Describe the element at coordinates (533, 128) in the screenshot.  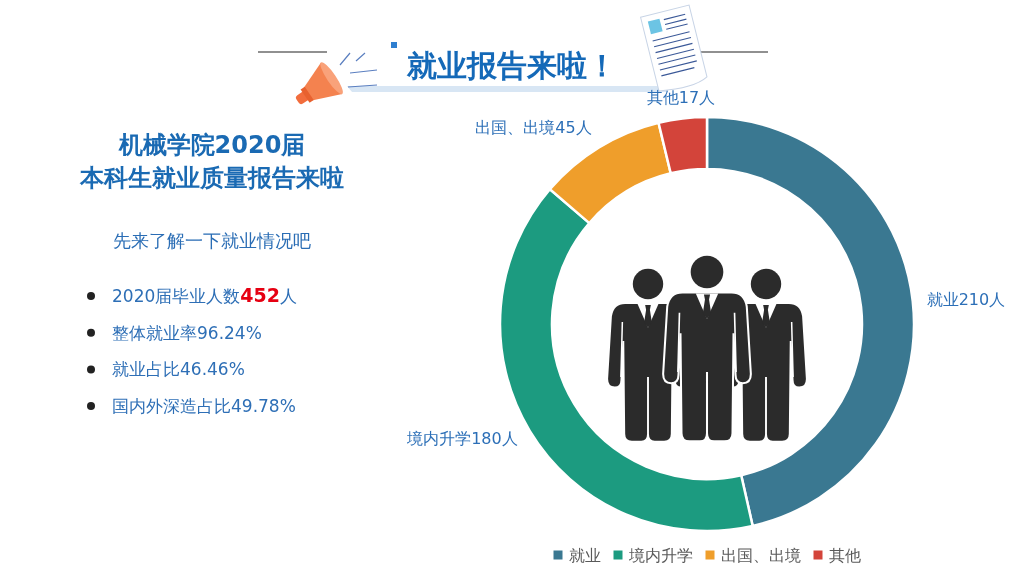
I see `data-label: 出国、出境45人` at that location.